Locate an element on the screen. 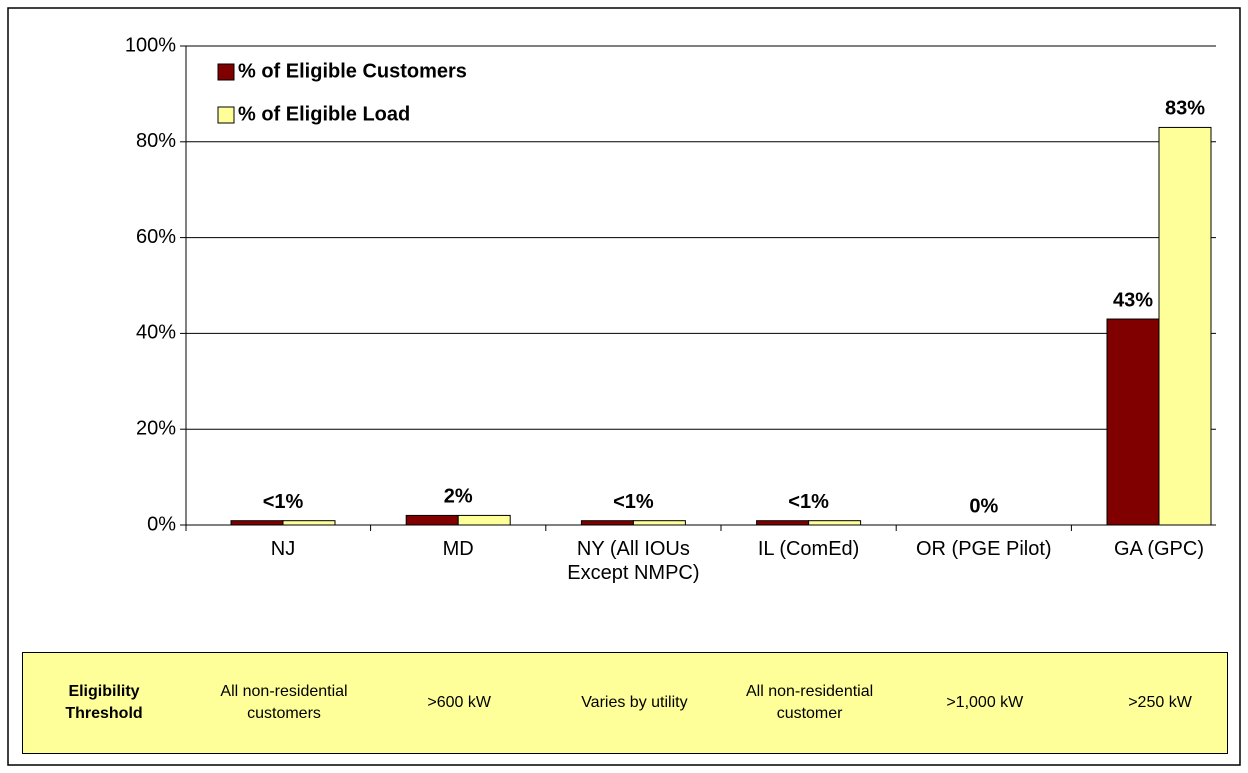  x-tick-label: NJ is located at coordinates (283, 549).